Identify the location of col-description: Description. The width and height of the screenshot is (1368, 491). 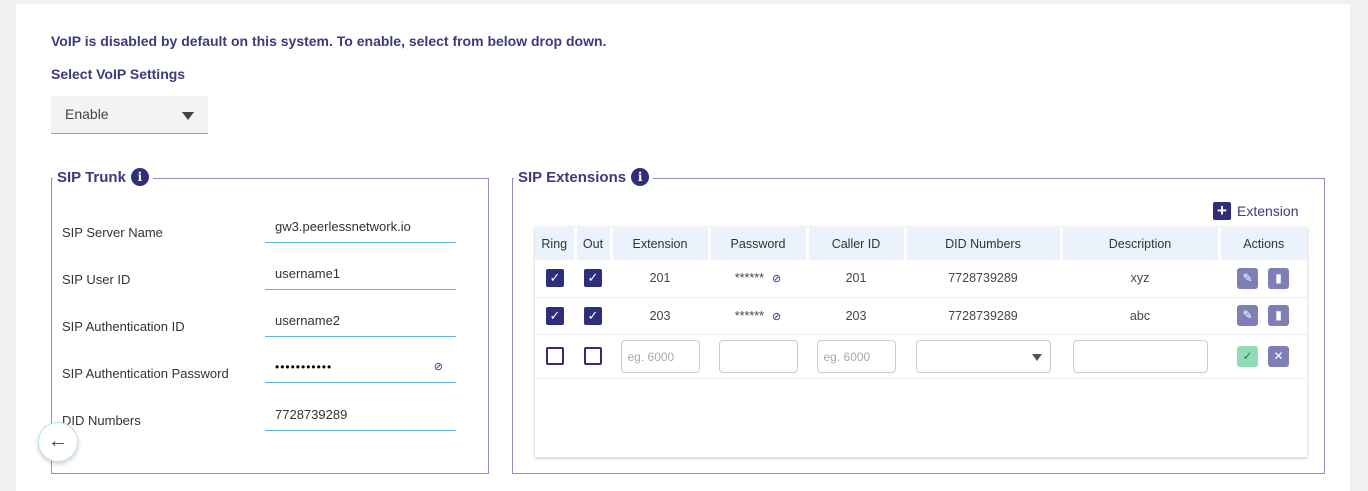
(1141, 243).